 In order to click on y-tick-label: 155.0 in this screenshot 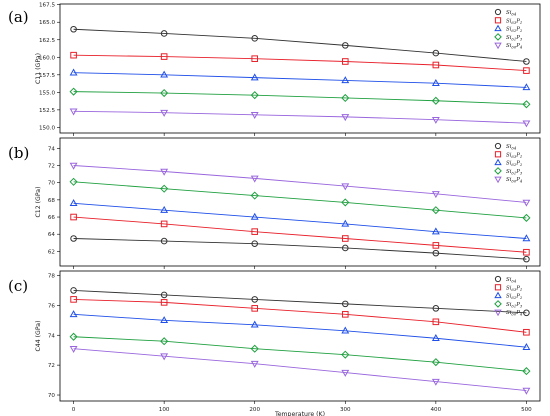, I will do `click(47, 93)`.